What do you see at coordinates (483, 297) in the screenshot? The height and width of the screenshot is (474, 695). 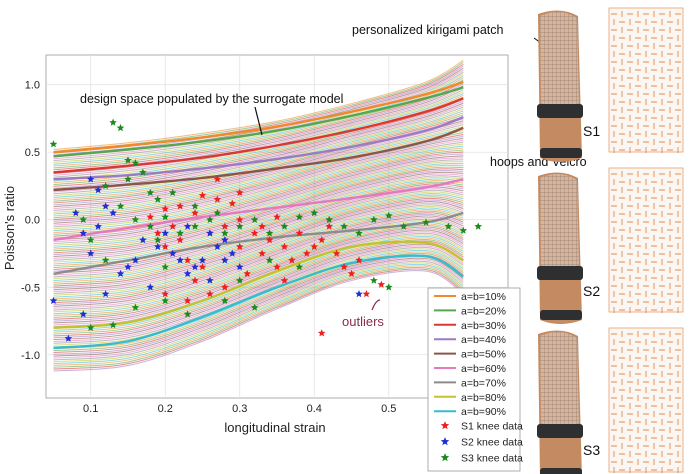 I see `legend-label-1: a=b=10%` at bounding box center [483, 297].